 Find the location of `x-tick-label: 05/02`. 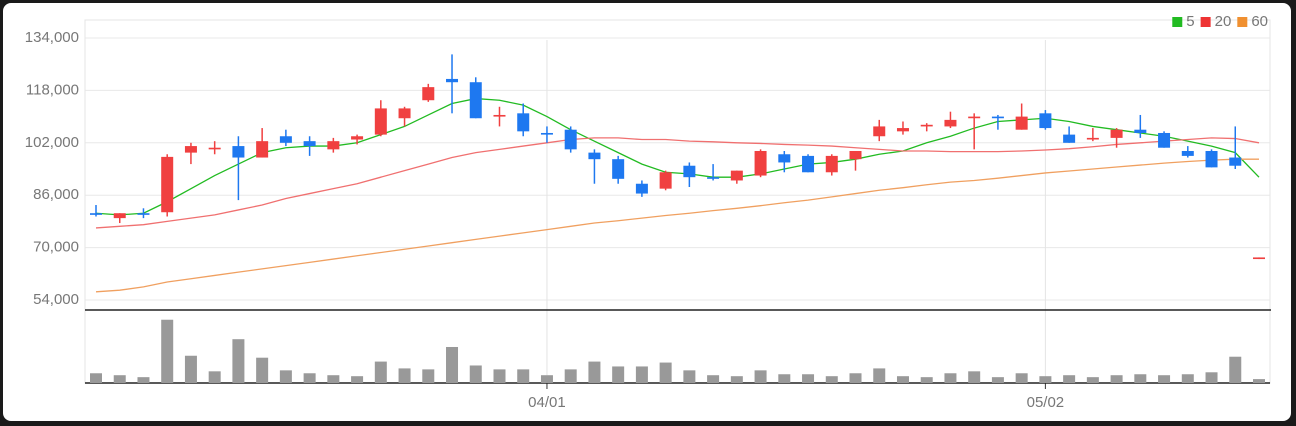

x-tick-label: 05/02 is located at coordinates (1046, 402).